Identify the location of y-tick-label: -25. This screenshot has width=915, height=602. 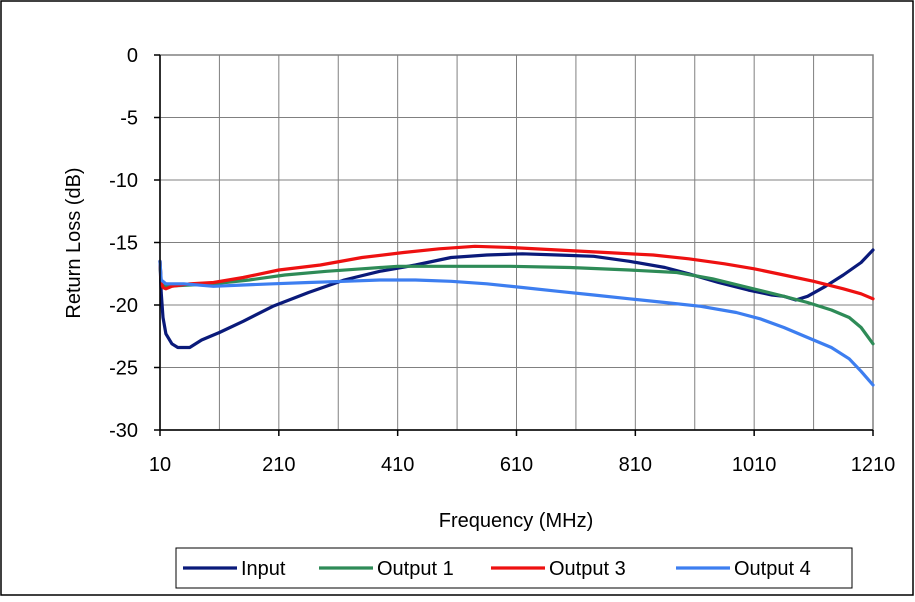
(123, 369).